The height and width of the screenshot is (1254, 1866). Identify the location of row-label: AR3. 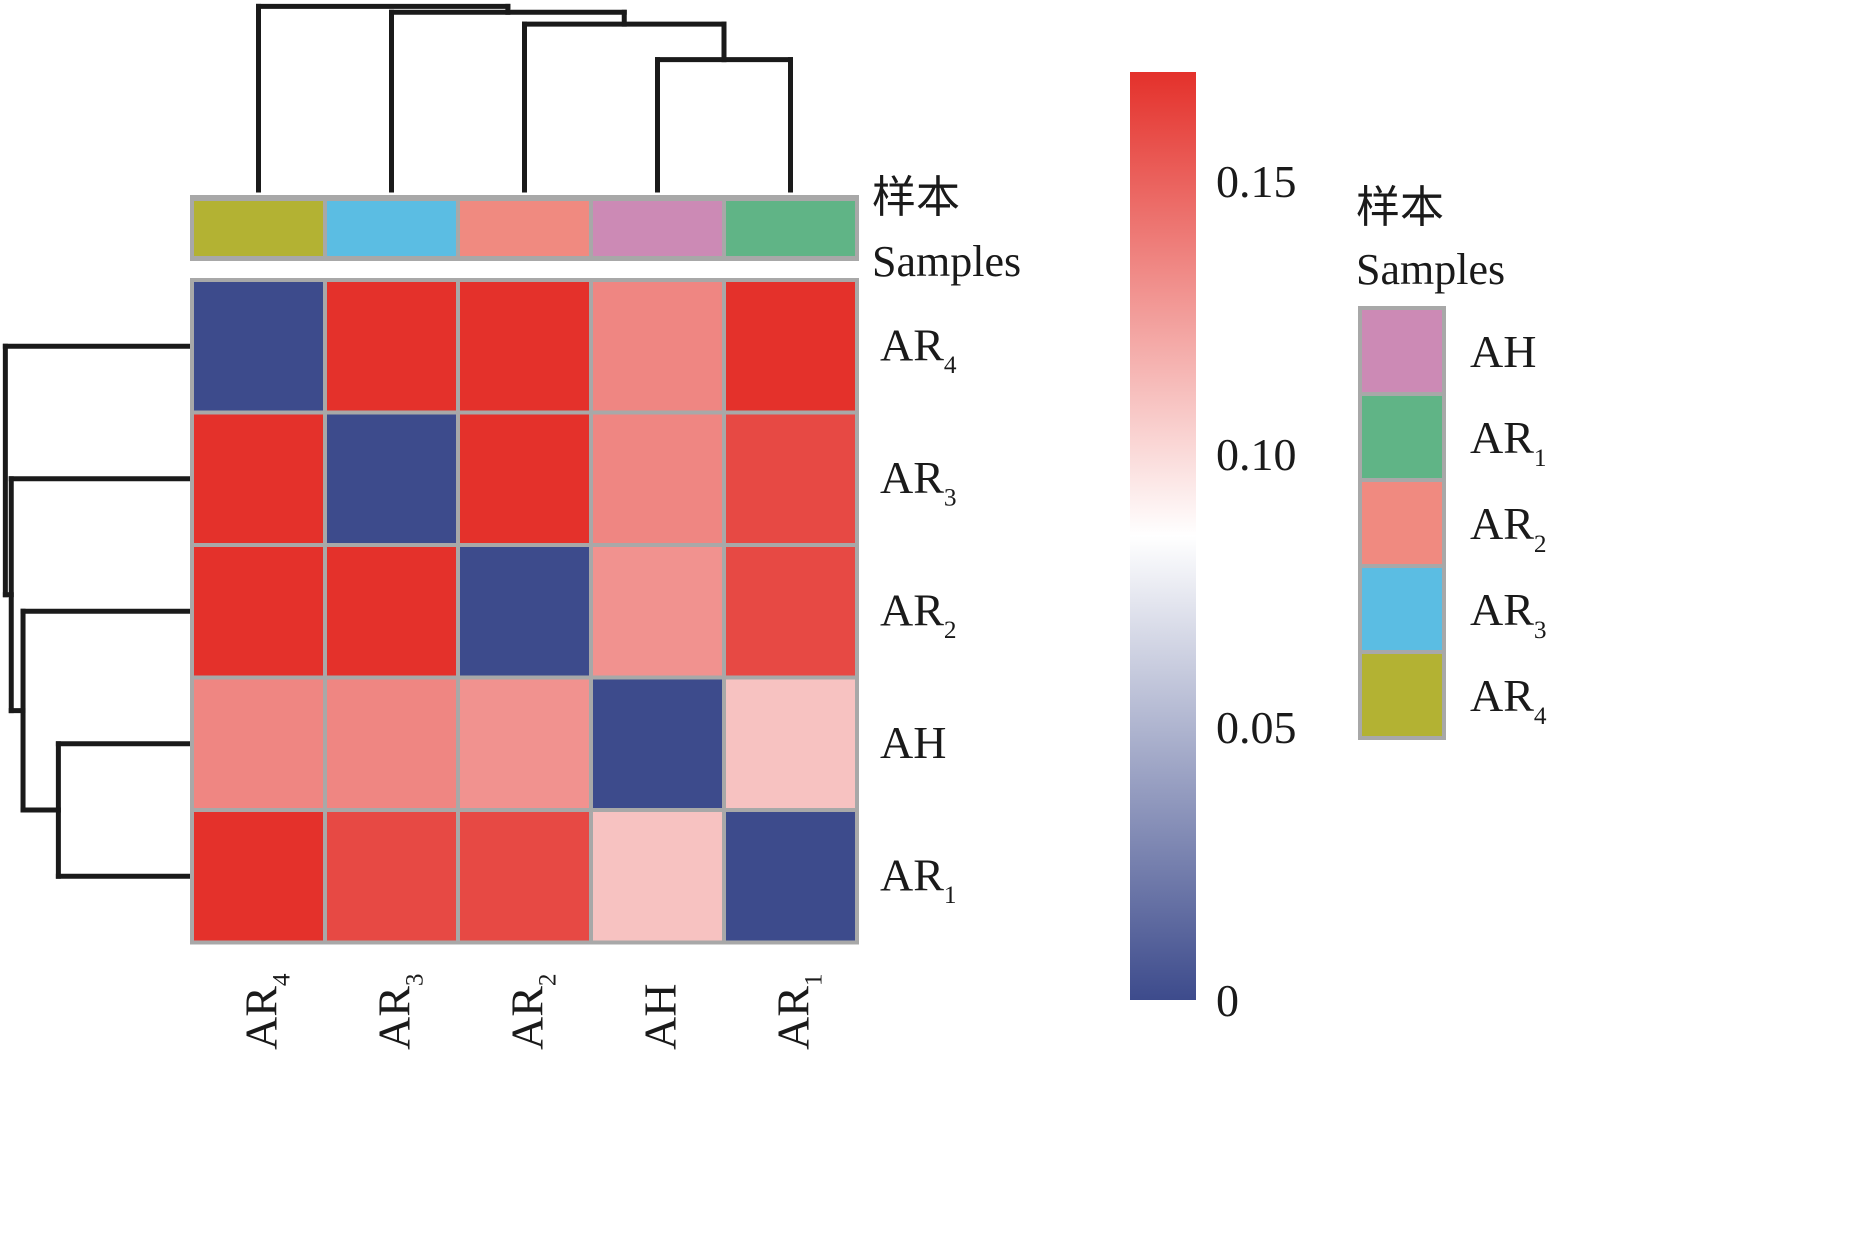
(918, 482).